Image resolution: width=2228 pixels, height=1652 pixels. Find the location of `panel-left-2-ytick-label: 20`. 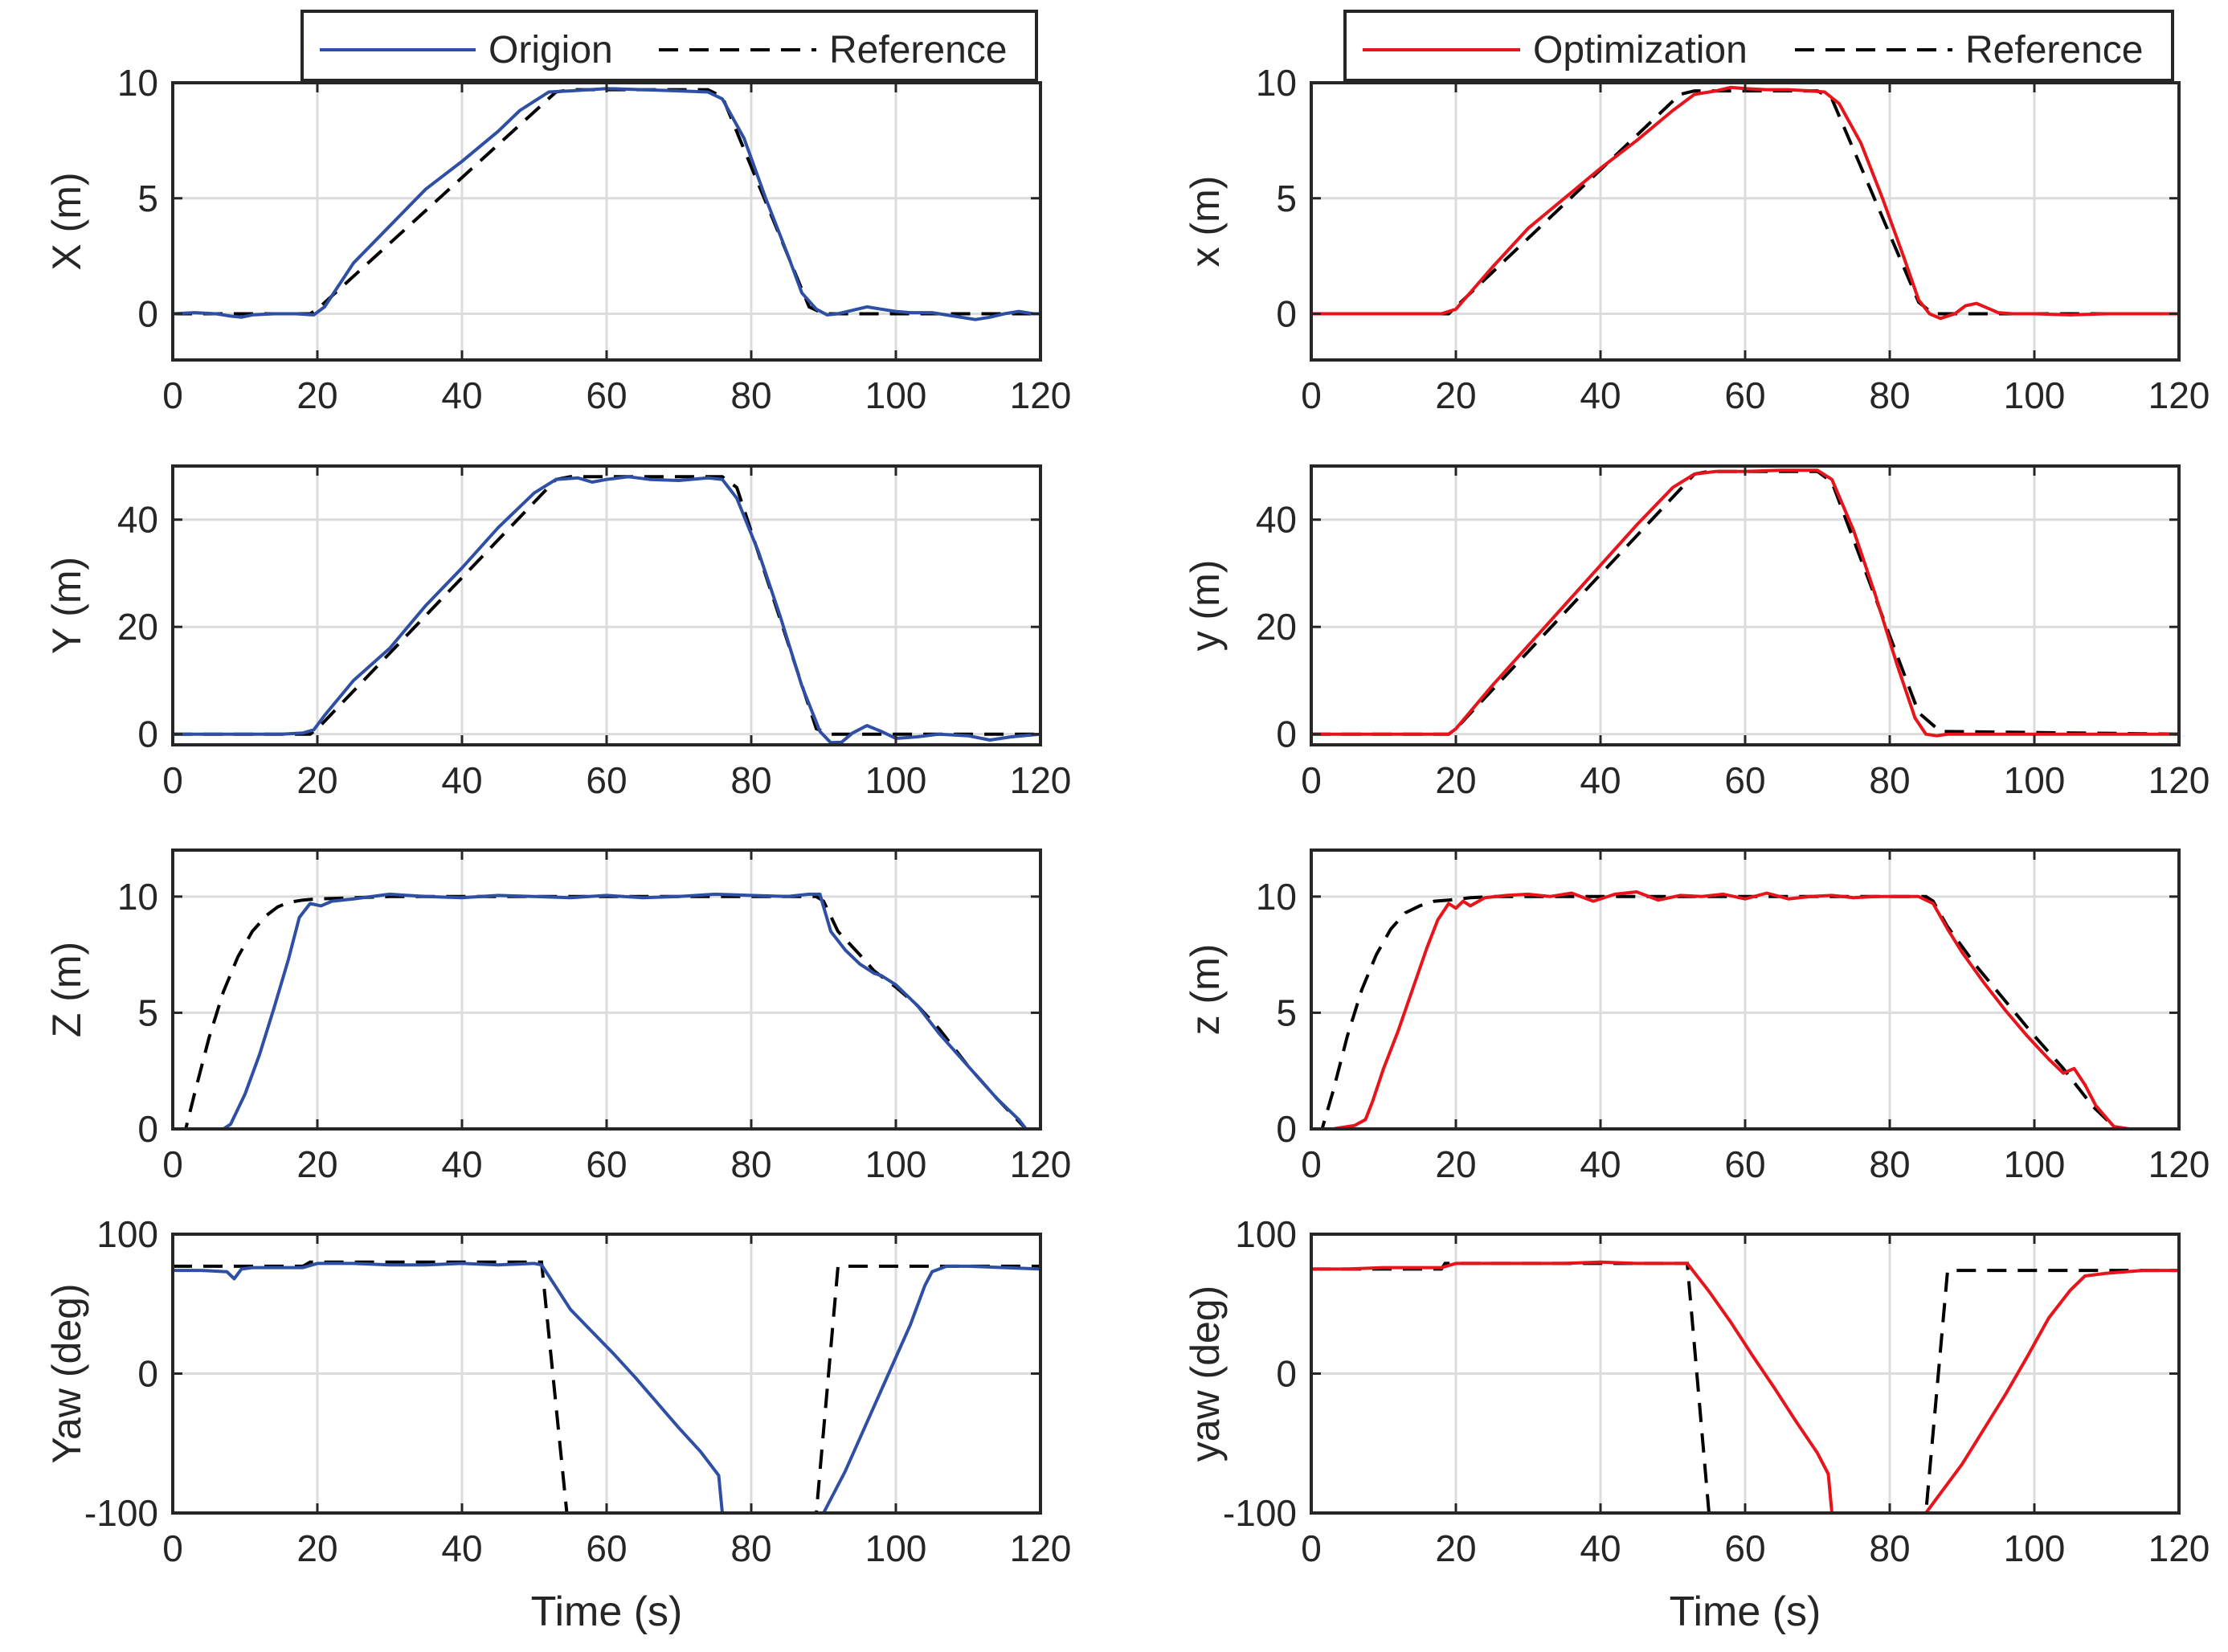

panel-left-2-ytick-label: 20 is located at coordinates (137, 627).